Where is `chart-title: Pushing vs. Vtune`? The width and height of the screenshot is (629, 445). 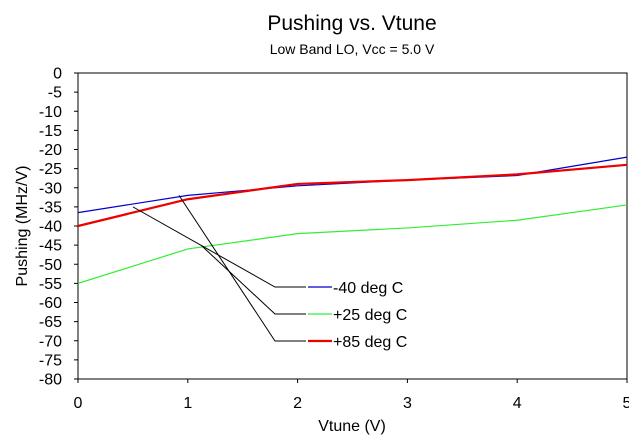
chart-title: Pushing vs. Vtune is located at coordinates (351, 23).